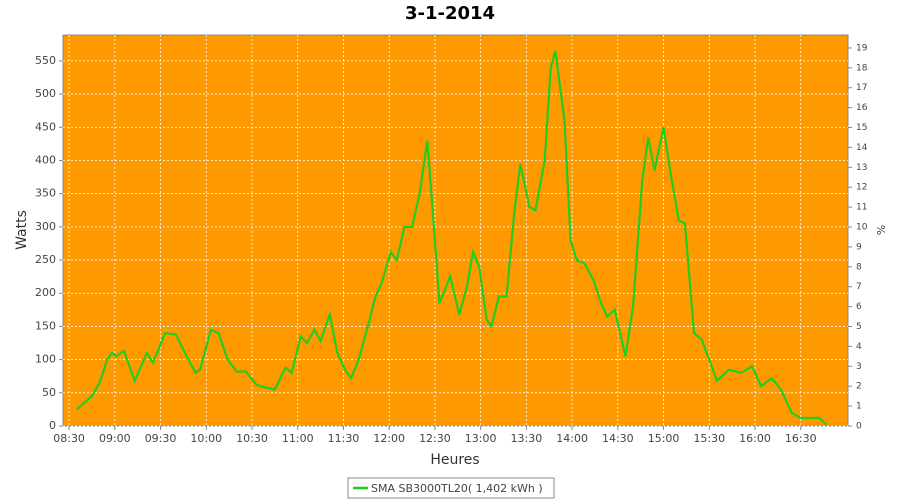  Describe the element at coordinates (862, 68) in the screenshot. I see `y2-tick-label: 18` at that location.